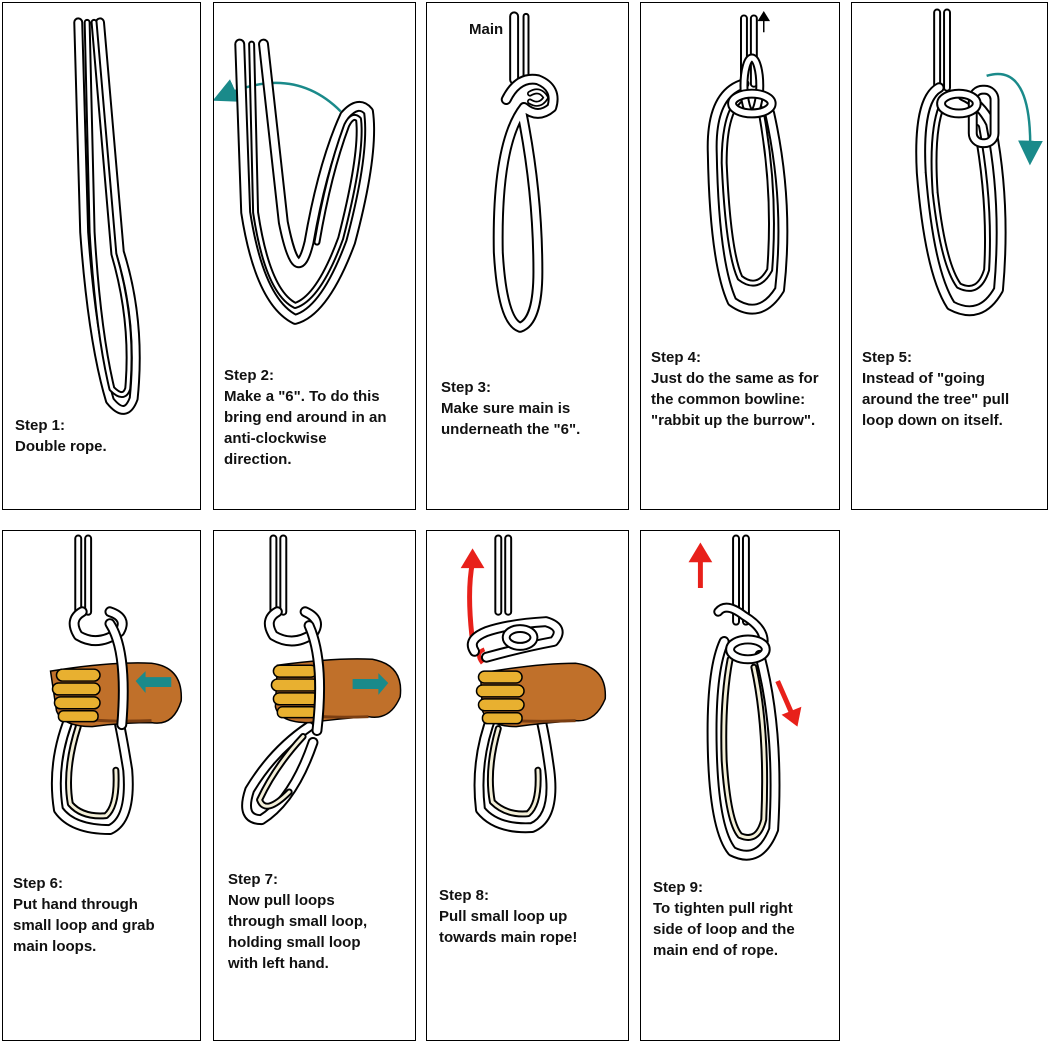 The width and height of the screenshot is (1050, 1043). Describe the element at coordinates (370, 684) in the screenshot. I see `right-arrow` at that location.